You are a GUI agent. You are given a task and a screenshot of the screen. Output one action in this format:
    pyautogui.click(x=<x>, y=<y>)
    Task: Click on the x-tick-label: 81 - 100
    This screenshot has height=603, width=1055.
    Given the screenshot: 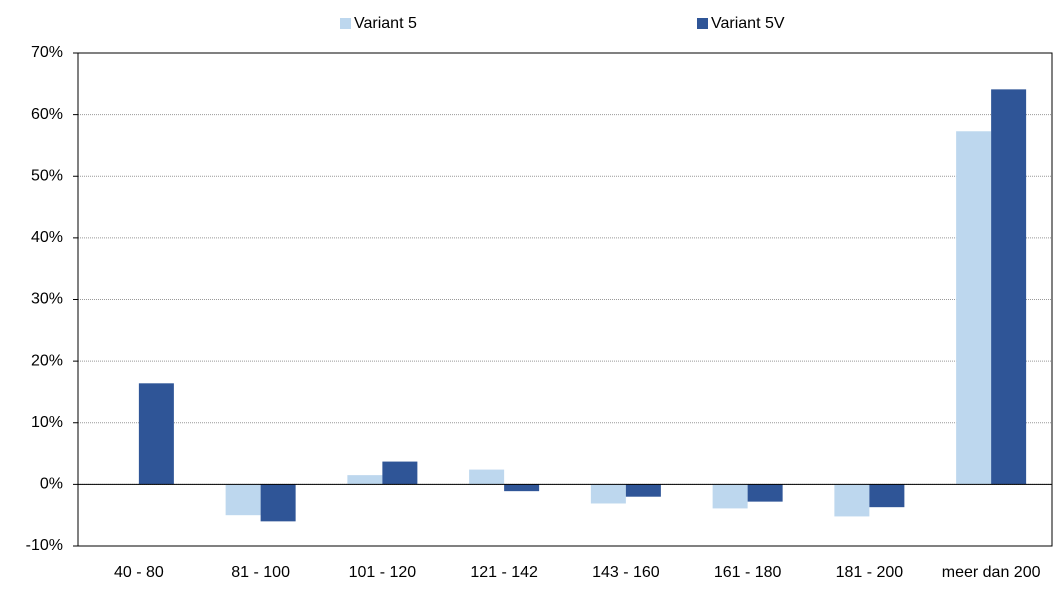 What is the action you would take?
    pyautogui.click(x=260, y=572)
    